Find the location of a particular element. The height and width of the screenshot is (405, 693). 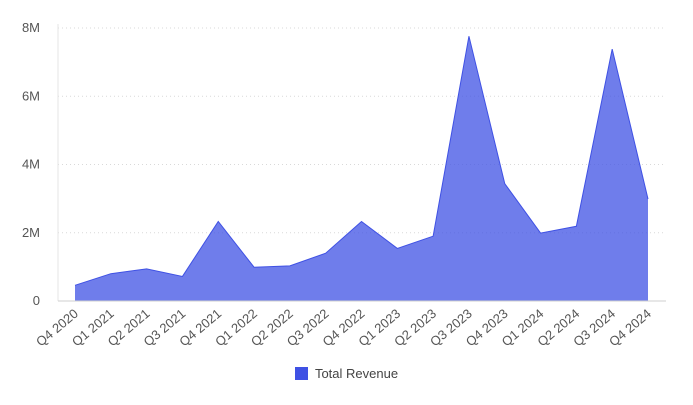

y-axis-ticks: 0 2M 4M 6M 8M is located at coordinates (31, 164).